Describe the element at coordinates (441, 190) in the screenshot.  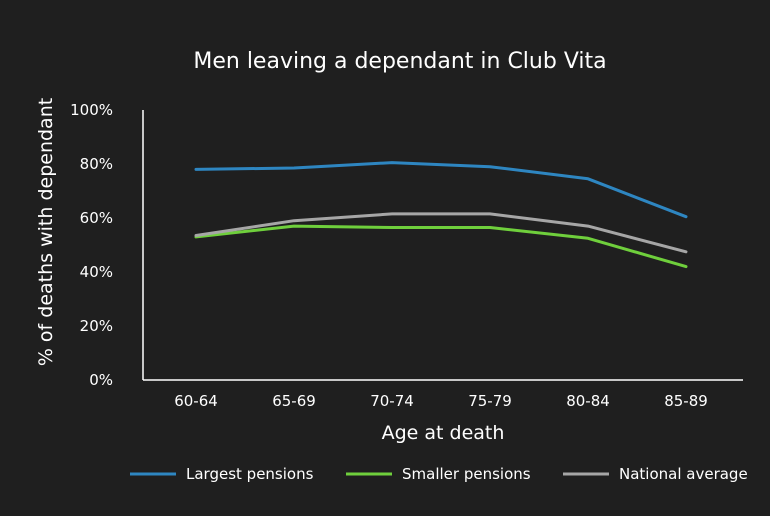
I see `series-line-largest-pensions` at that location.